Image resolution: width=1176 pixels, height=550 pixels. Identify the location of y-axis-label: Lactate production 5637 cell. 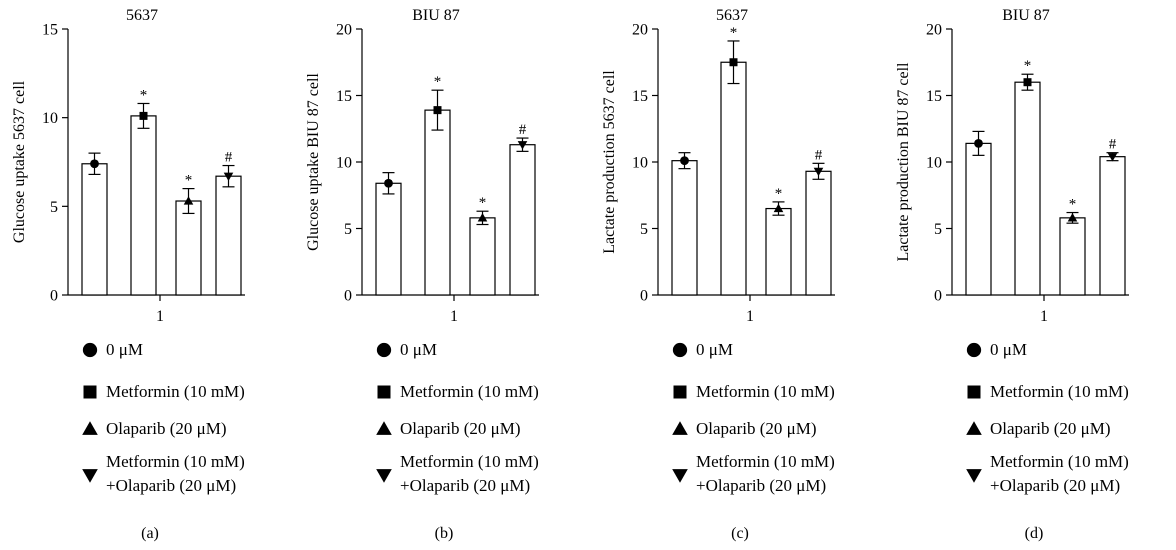
(609, 162).